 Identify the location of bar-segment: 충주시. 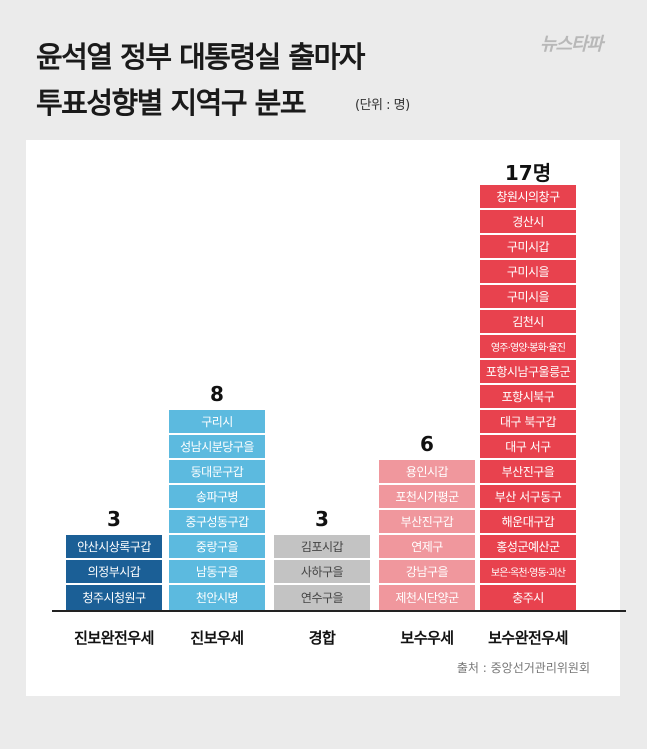
(528, 597).